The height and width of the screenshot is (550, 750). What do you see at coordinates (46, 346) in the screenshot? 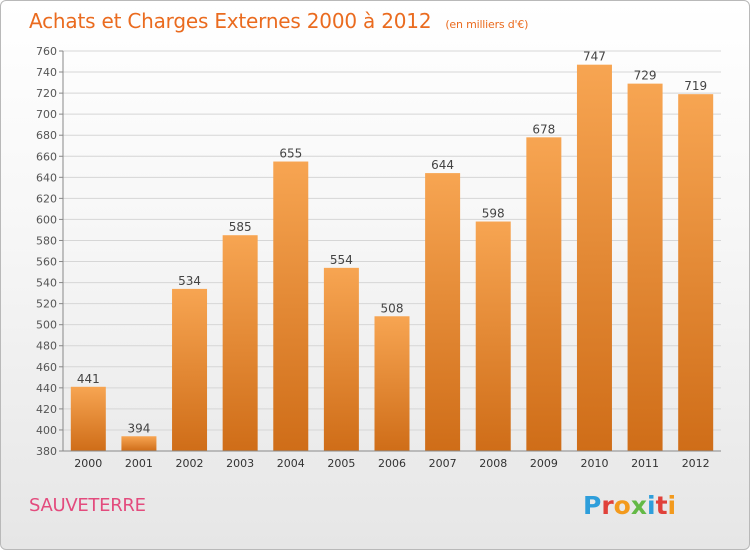
I see `y-tick-label: 480` at bounding box center [46, 346].